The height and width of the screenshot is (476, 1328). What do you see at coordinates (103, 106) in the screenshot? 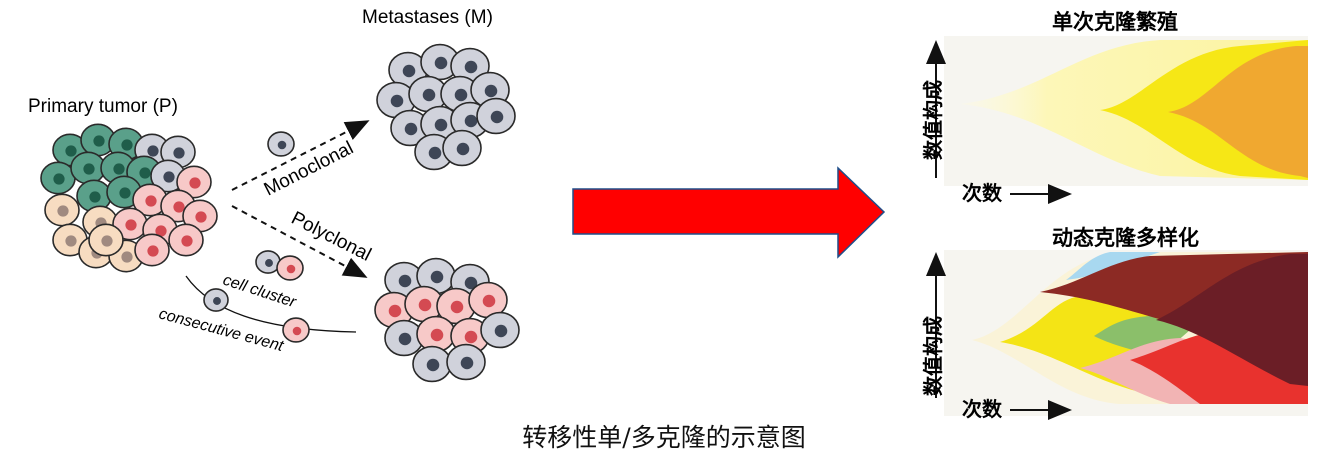
I see `primary-tumor-label: Primary tumor (P)` at bounding box center [103, 106].